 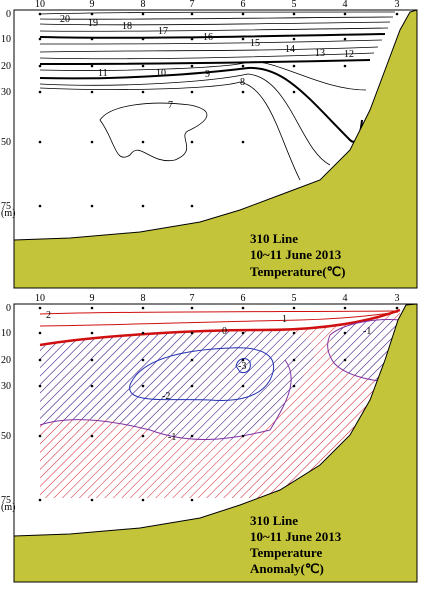 What do you see at coordinates (127, 26) in the screenshot?
I see `contour-label: 18` at bounding box center [127, 26].